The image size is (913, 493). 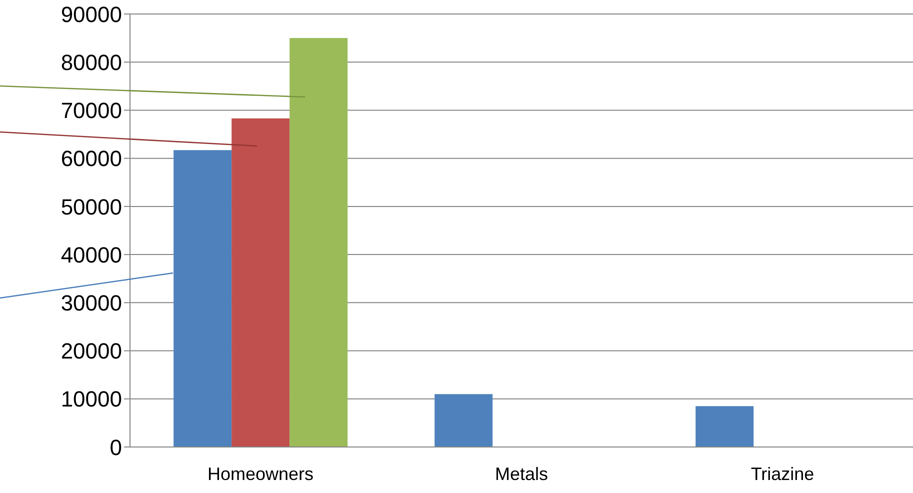 I want to click on y-tick-label: 20000, so click(x=91, y=351).